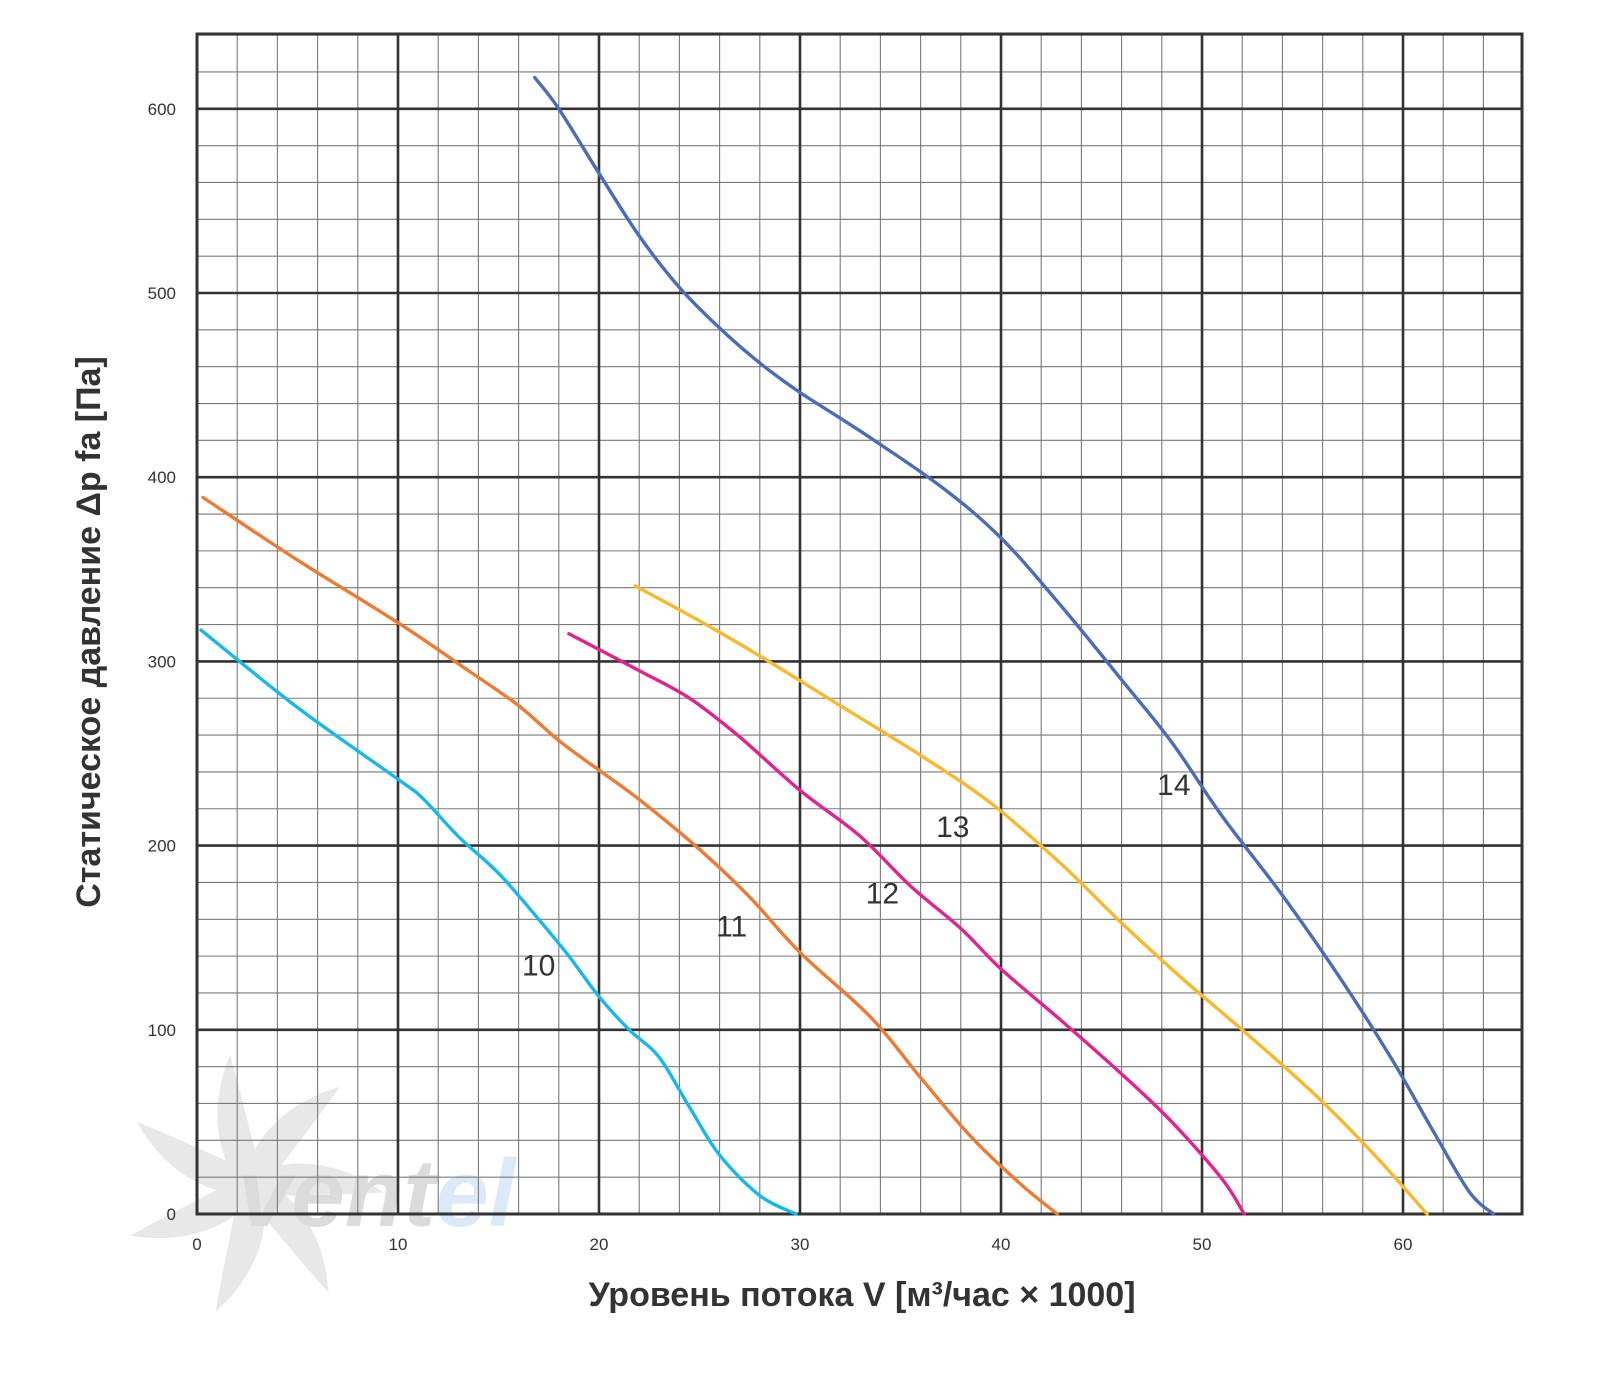 Image resolution: width=1606 pixels, height=1385 pixels. Describe the element at coordinates (538, 965) in the screenshot. I see `curve-label-10: 10` at that location.